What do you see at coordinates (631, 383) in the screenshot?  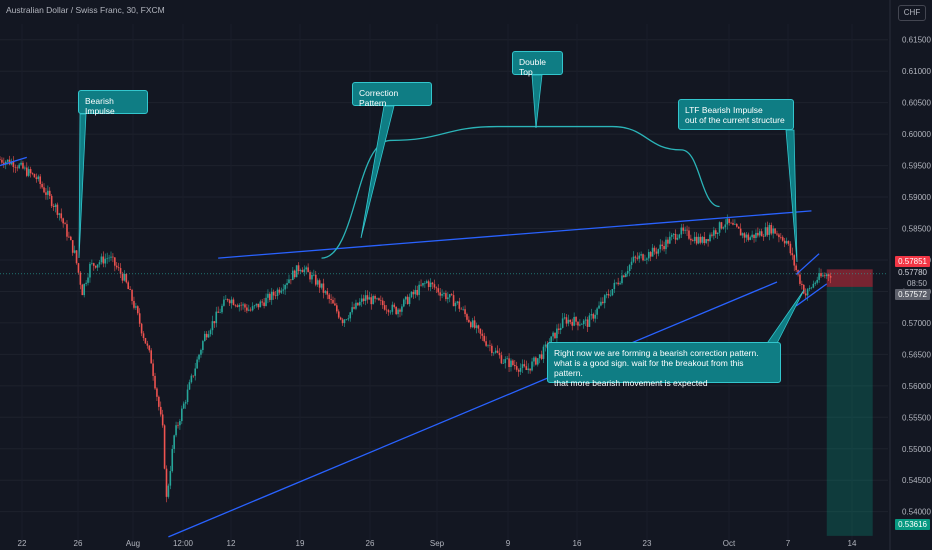 I see `annotation-text: that more bearish movement is expected` at bounding box center [631, 383].